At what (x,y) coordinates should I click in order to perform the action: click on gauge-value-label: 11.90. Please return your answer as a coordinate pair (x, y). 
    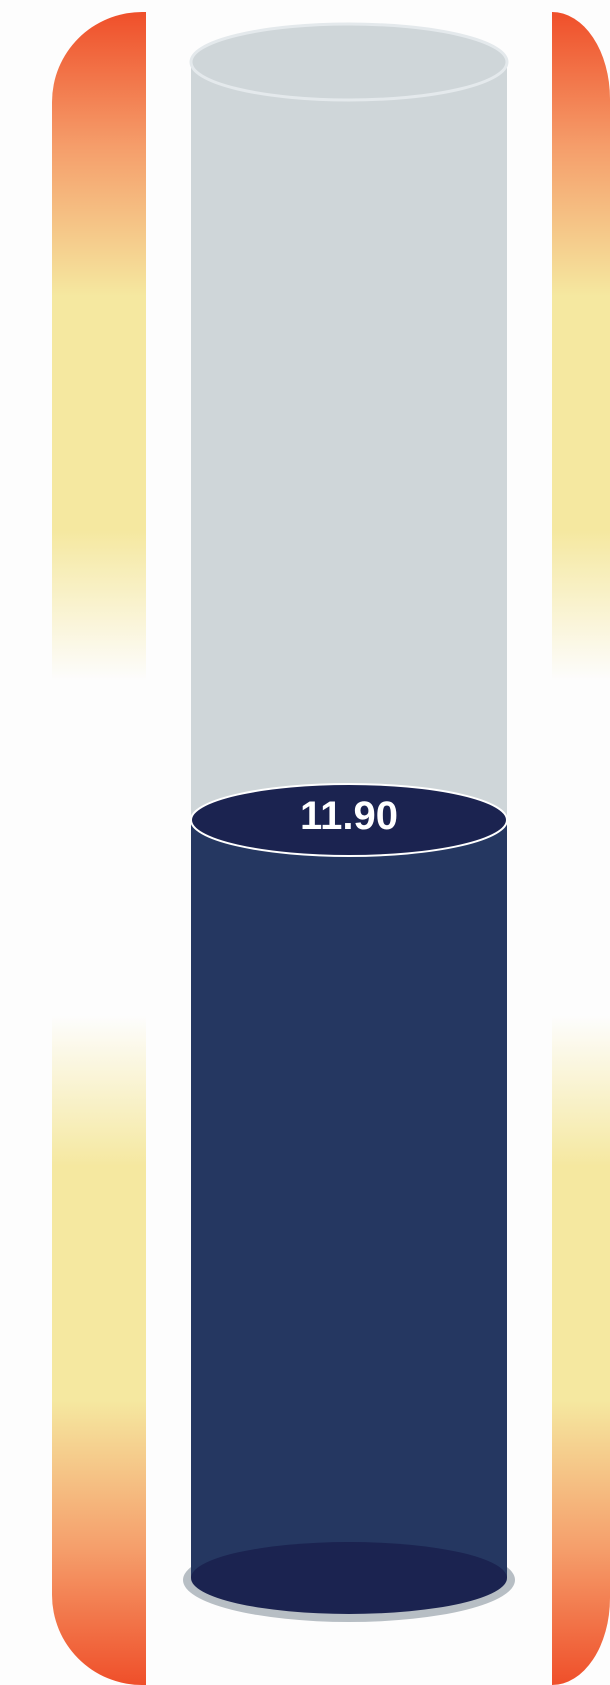
    Looking at the image, I should click on (349, 816).